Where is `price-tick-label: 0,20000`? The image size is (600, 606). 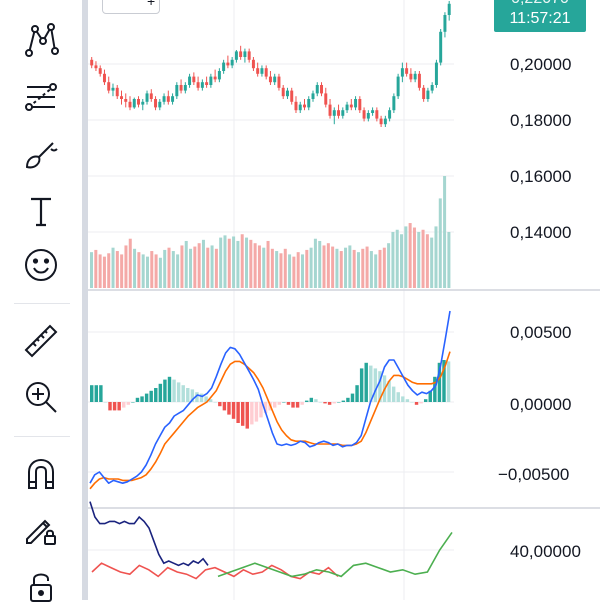 price-tick-label: 0,20000 is located at coordinates (540, 64).